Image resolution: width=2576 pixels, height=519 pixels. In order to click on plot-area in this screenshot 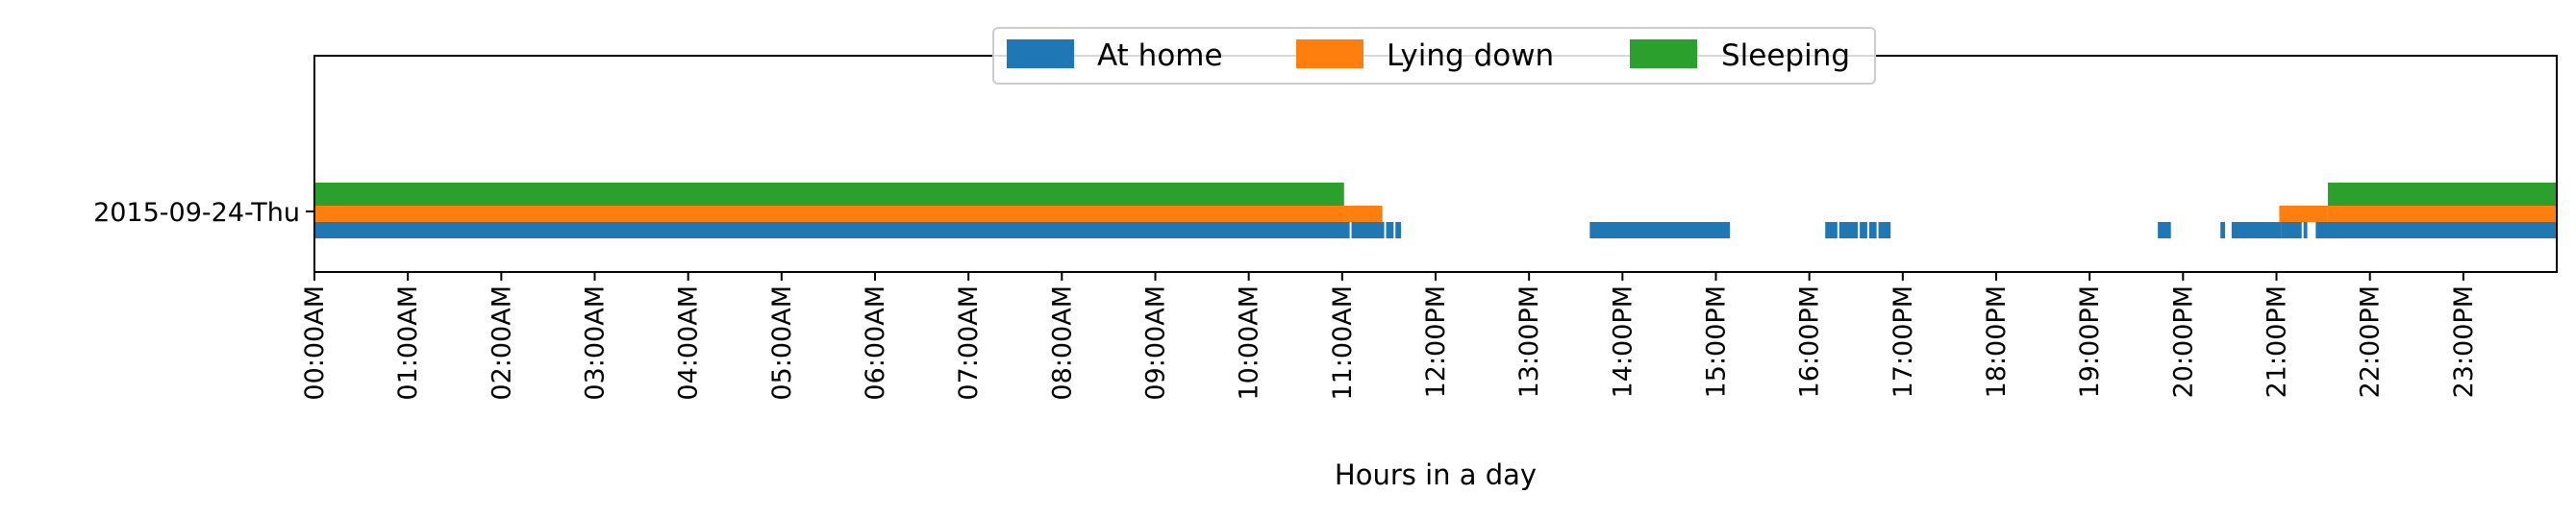, I will do `click(1435, 210)`.